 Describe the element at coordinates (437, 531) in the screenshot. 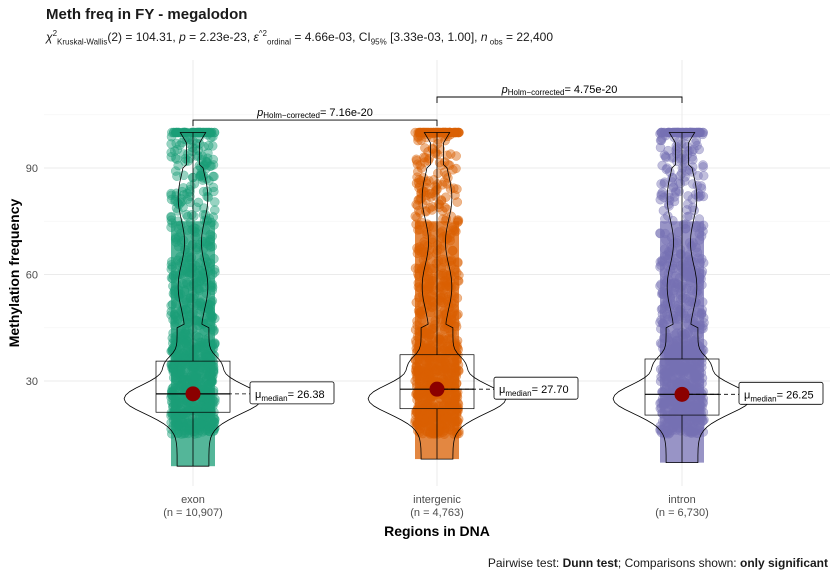

I see `x-axis-title: Regions in DNA` at that location.